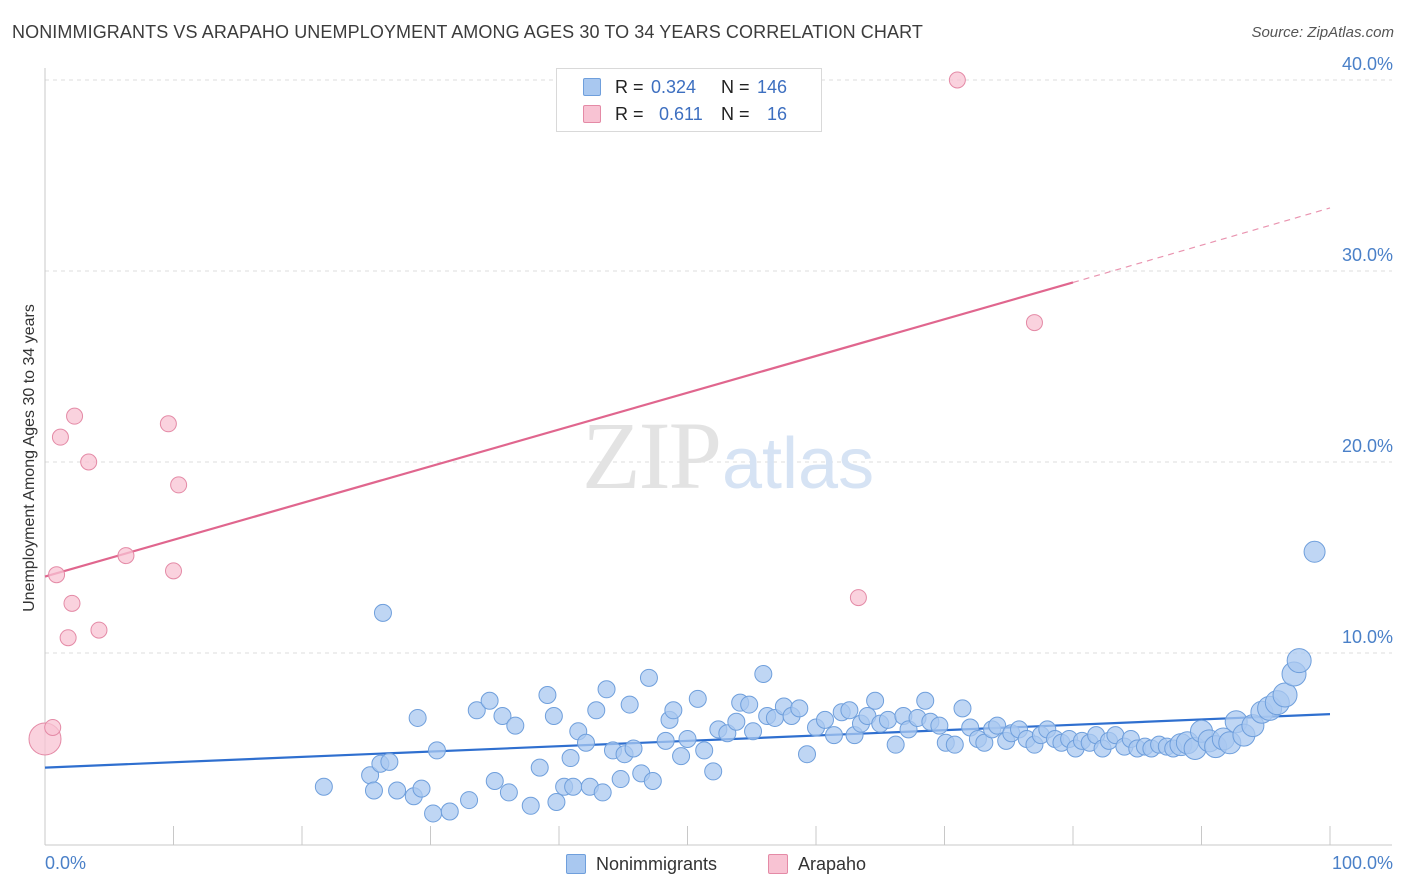 This screenshot has height=892, width=1406. What do you see at coordinates (1367, 446) in the screenshot?
I see `y-tick-label: 20.0%` at bounding box center [1367, 446].